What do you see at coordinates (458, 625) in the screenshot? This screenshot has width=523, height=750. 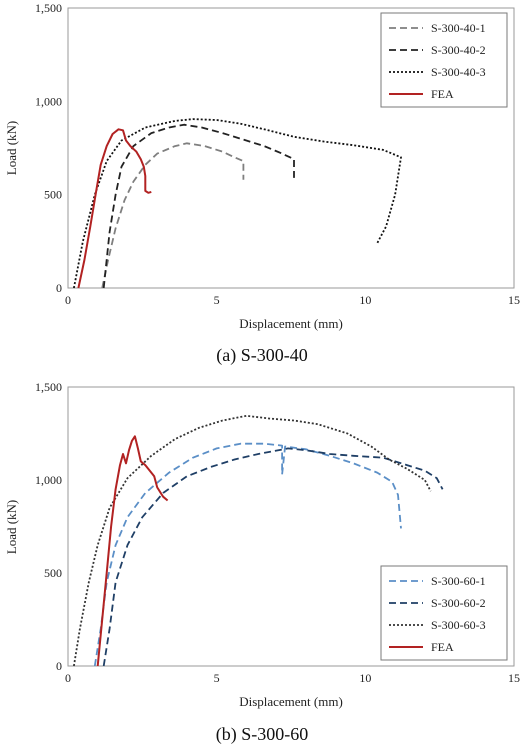 I see `legend-label: S-300-60-3` at bounding box center [458, 625].